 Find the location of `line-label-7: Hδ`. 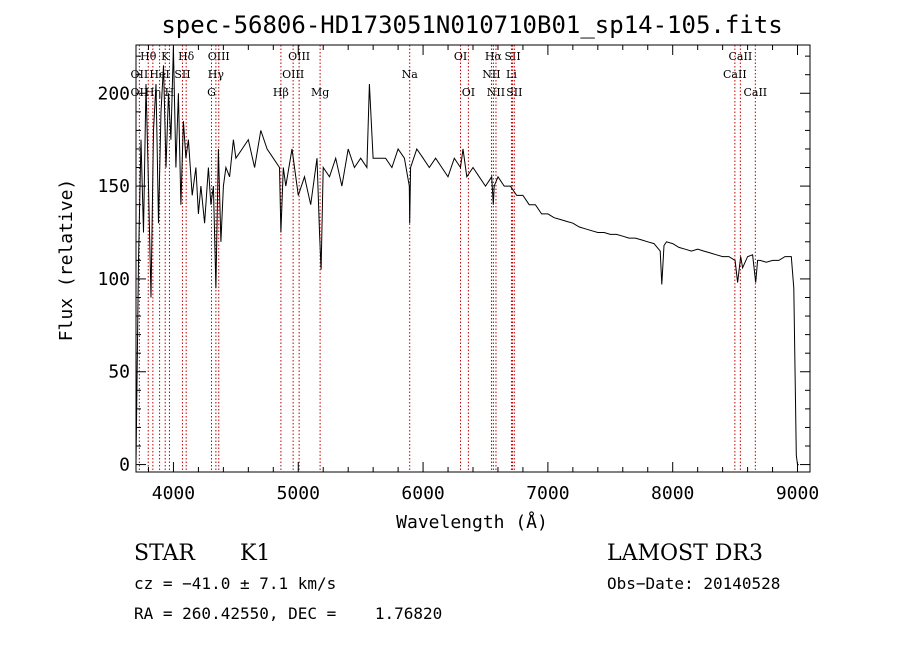

line-label-7: Hδ is located at coordinates (186, 56).